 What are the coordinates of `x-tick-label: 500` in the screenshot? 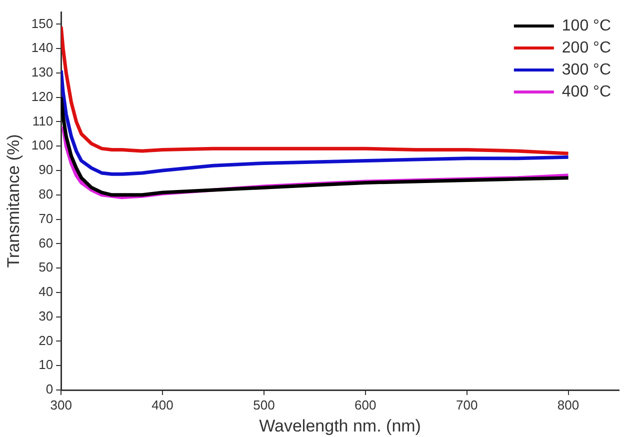 It's located at (264, 404).